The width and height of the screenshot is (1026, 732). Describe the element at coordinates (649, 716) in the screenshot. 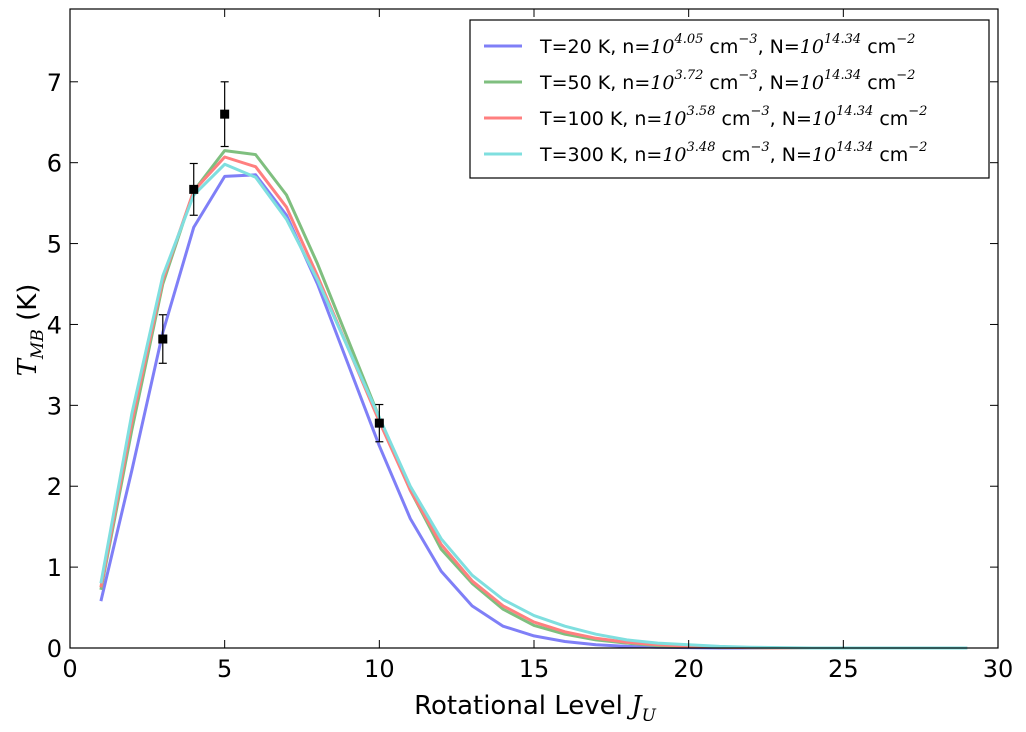

I see `x-axis-label-sub: U` at that location.